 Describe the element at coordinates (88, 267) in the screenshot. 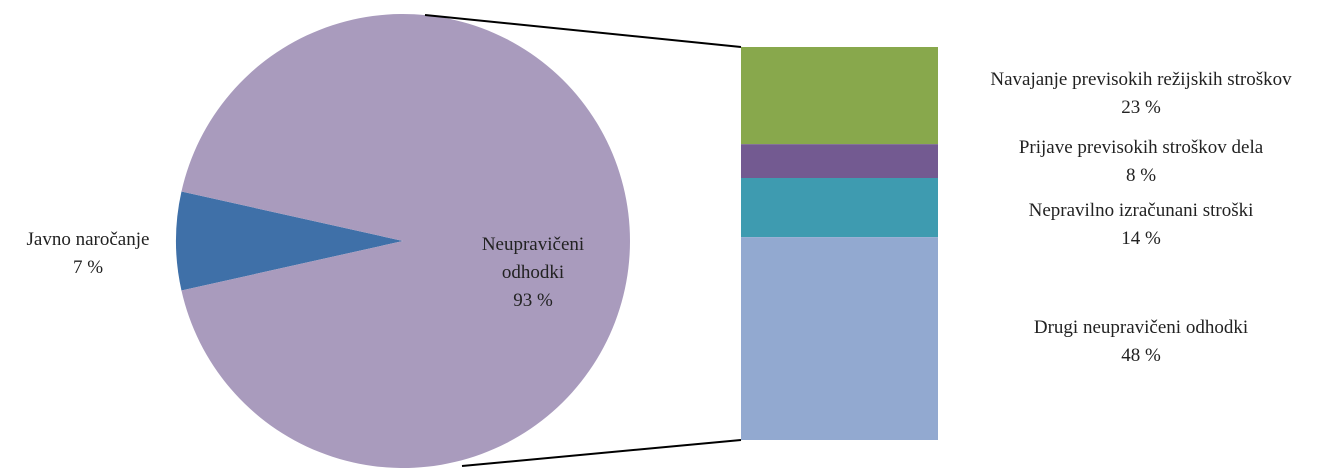

I see `label-value: 7 %` at that location.